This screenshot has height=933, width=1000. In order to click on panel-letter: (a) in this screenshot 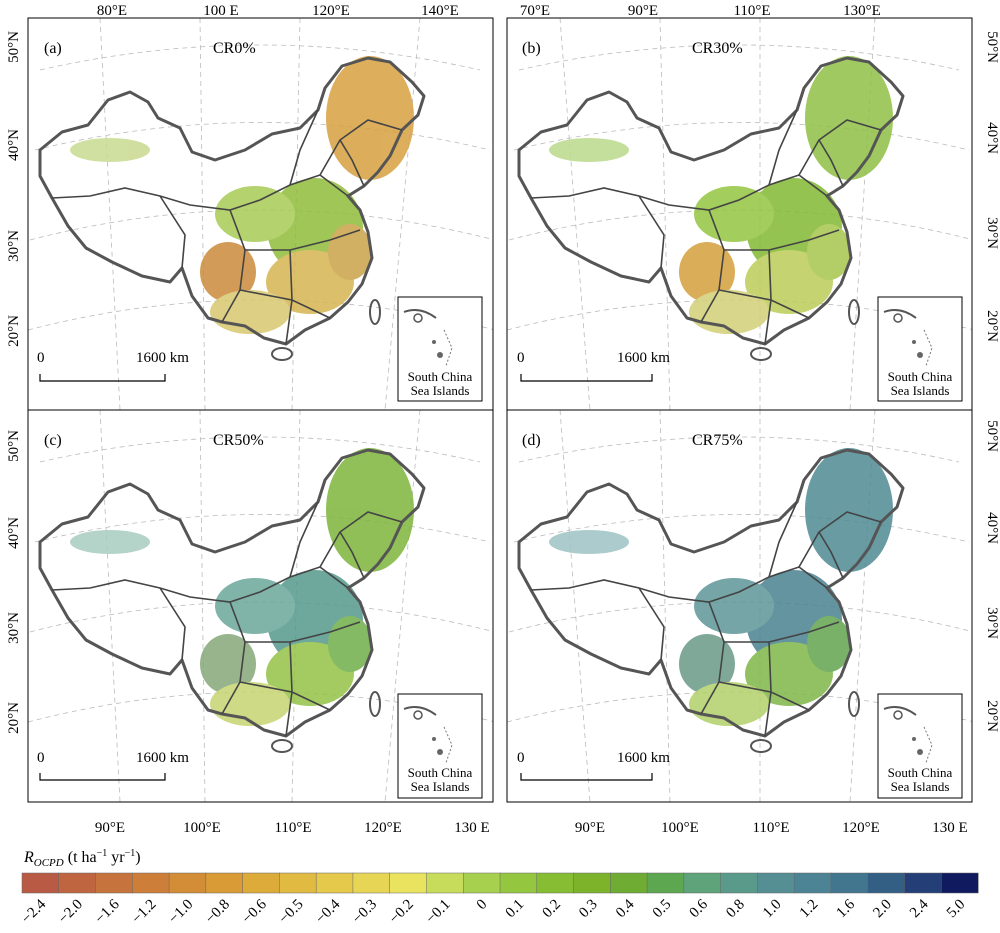, I will do `click(53, 48)`.